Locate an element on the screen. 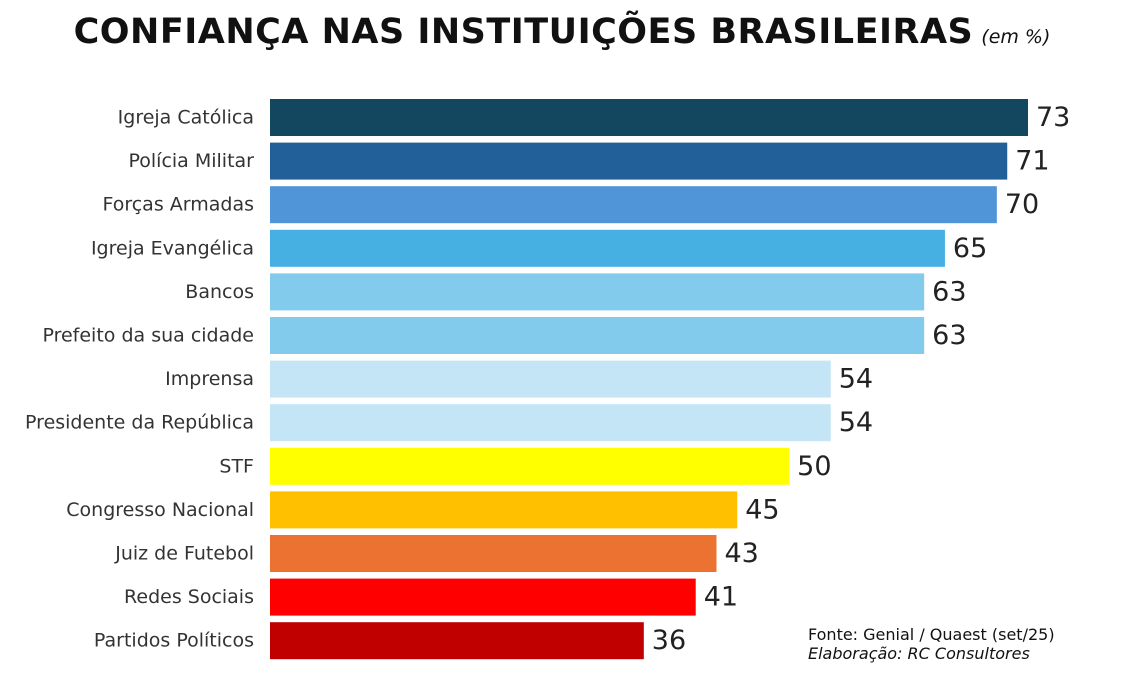 This screenshot has width=1124, height=700. value-label-3: 65 is located at coordinates (970, 248).